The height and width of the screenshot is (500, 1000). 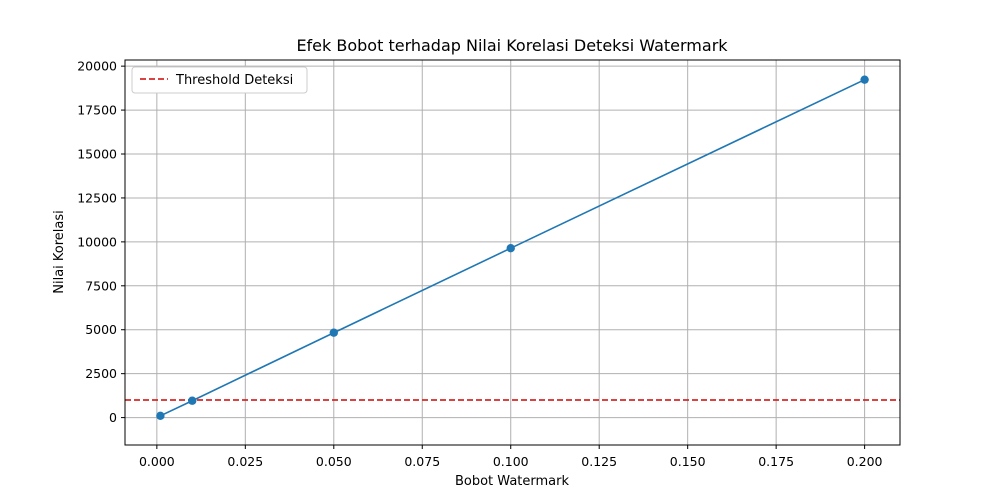 I want to click on x-tick-label: 0.100, so click(x=511, y=461).